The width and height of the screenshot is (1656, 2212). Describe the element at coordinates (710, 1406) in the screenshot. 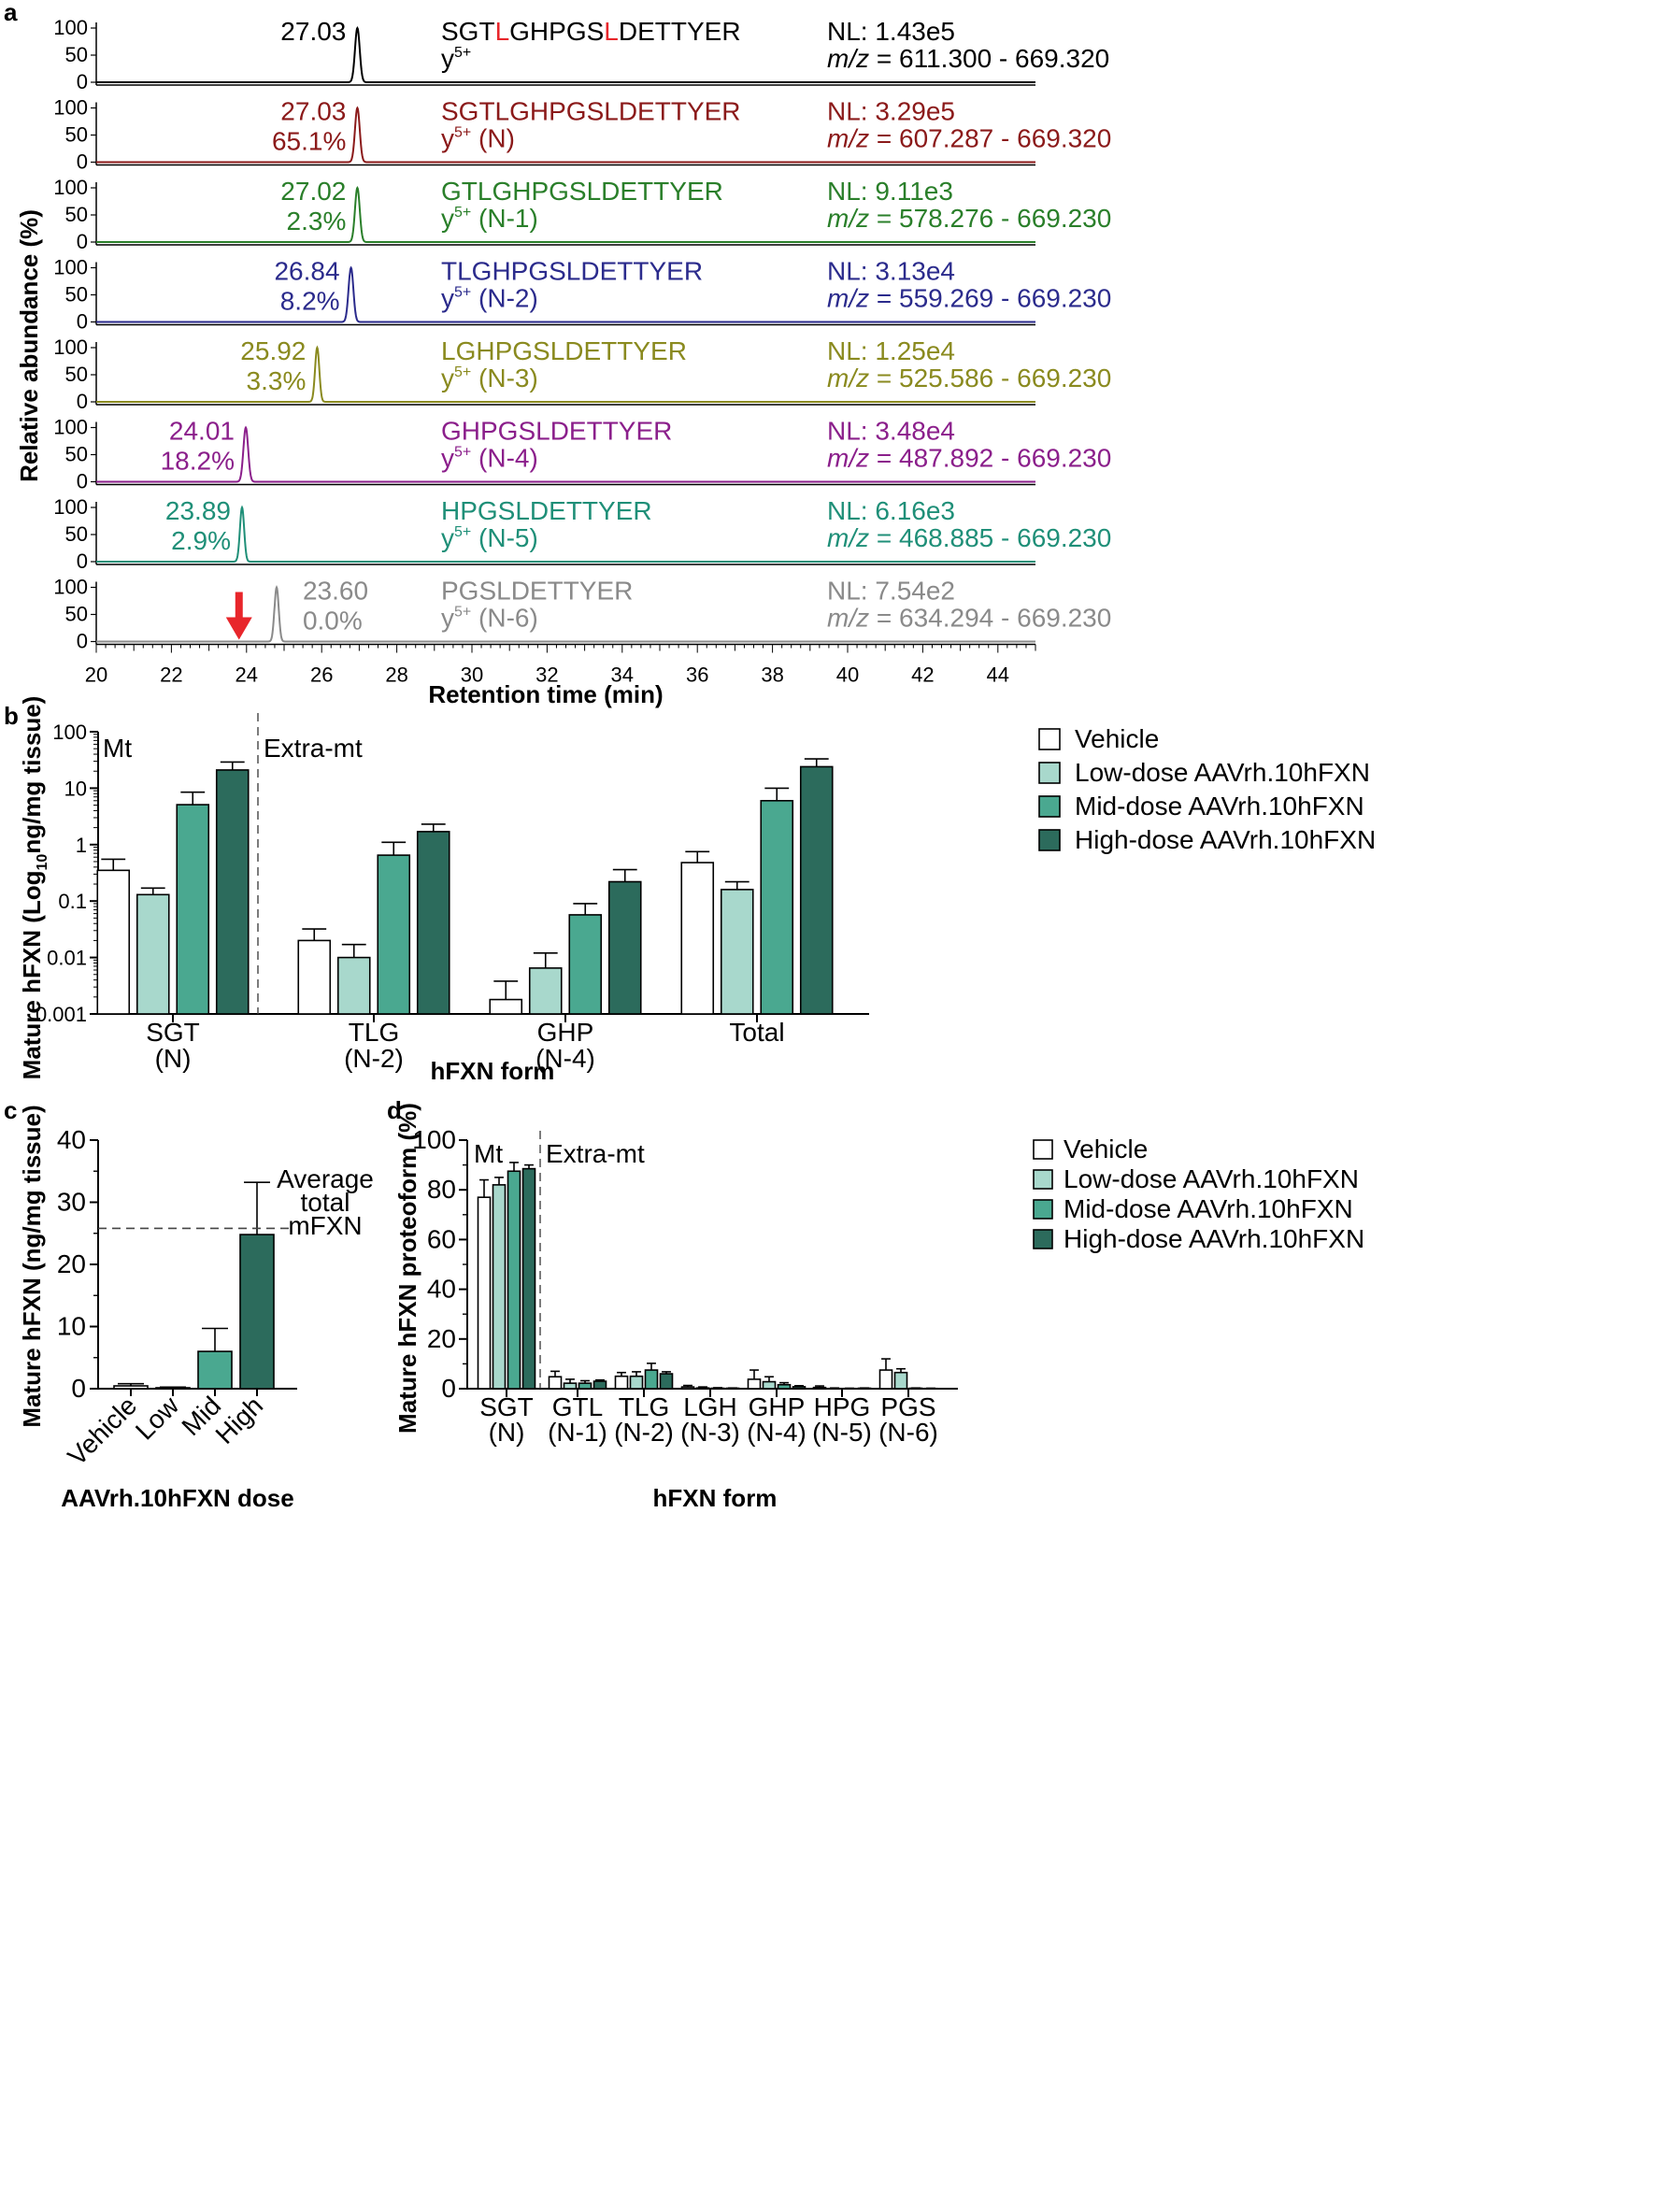

I see `x-category-label: LGH` at that location.